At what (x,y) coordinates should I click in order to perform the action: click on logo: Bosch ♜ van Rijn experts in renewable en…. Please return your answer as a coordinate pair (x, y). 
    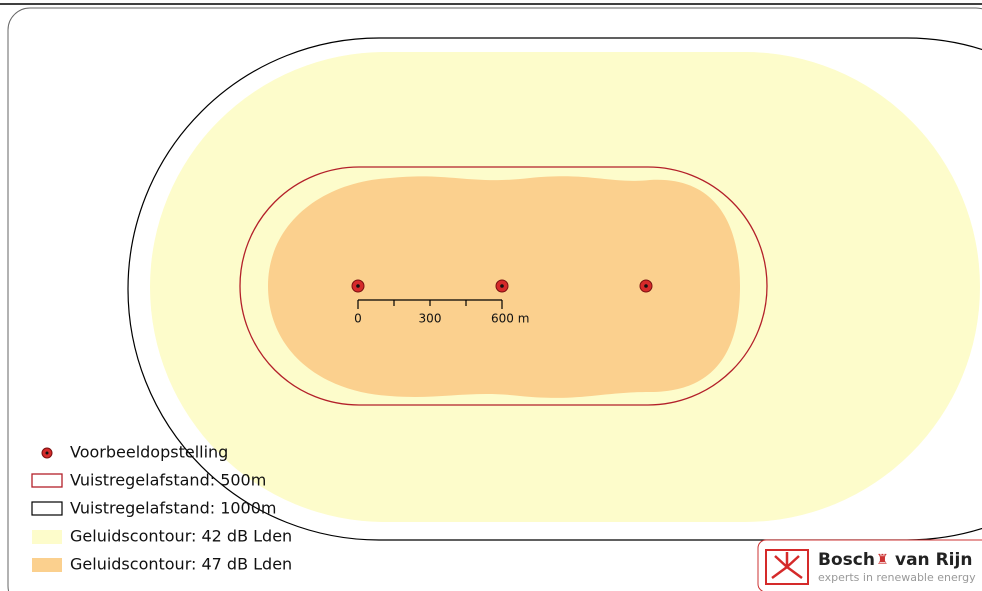
    Looking at the image, I should click on (869, 565).